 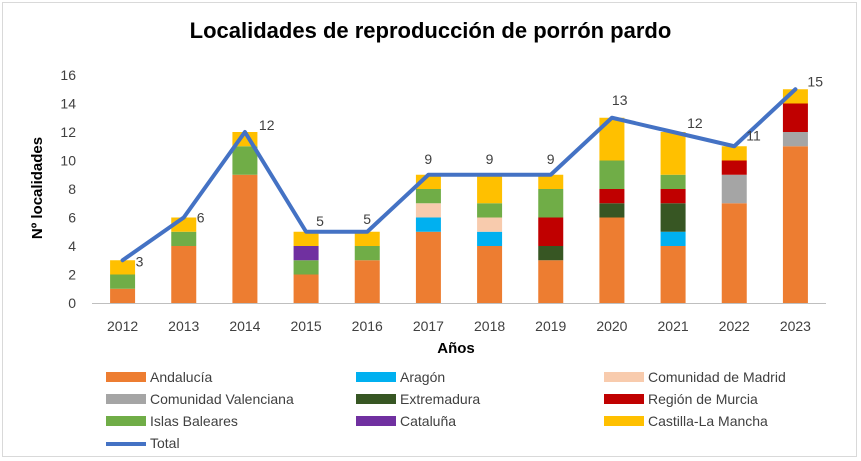 I want to click on x-tick-label: 2014, so click(x=244, y=326).